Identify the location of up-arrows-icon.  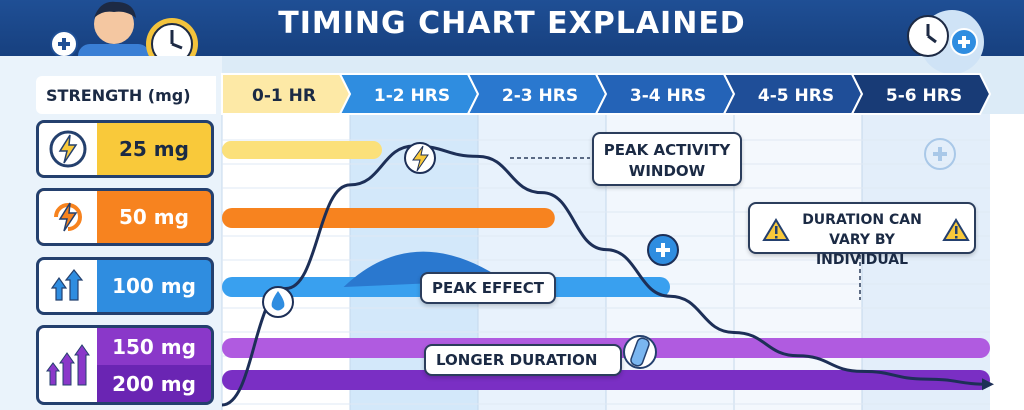
(68, 286).